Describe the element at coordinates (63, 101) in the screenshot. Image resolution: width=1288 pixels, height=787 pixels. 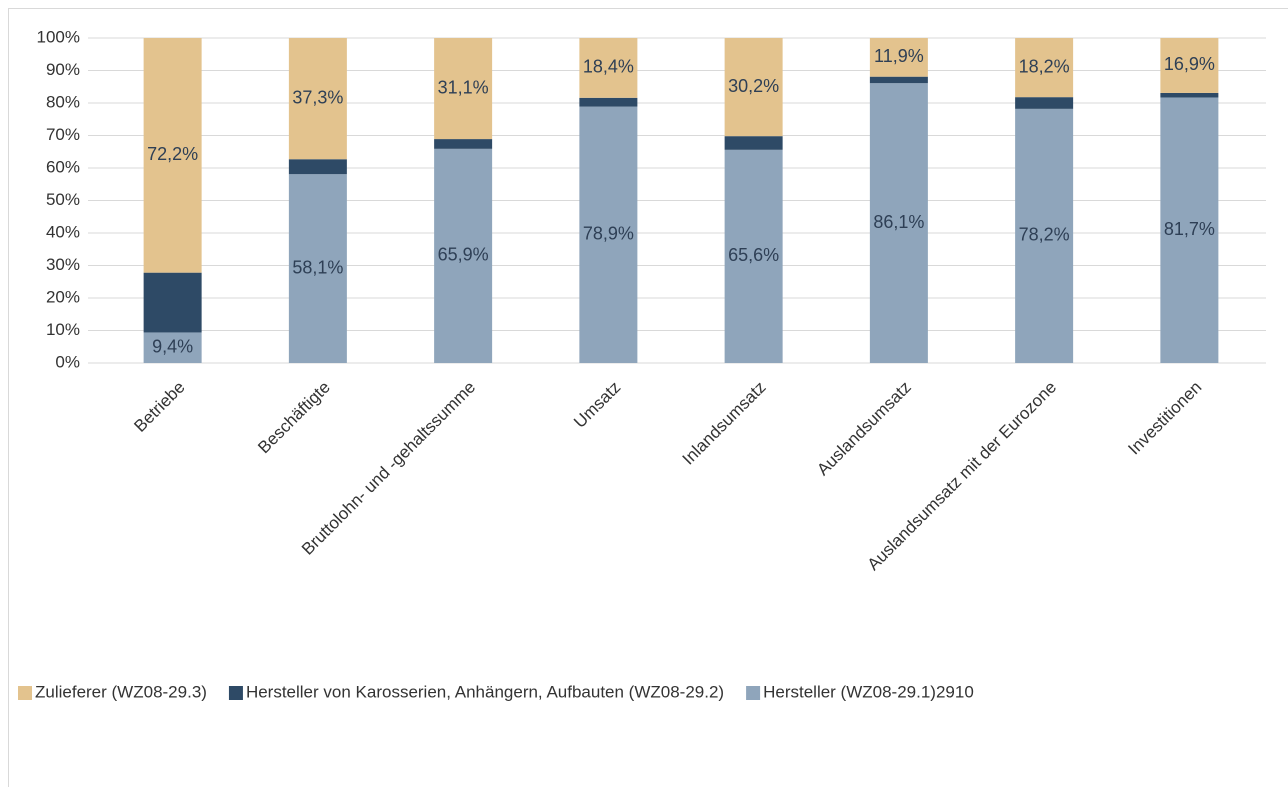
I see `y-tick-label: 80%` at that location.